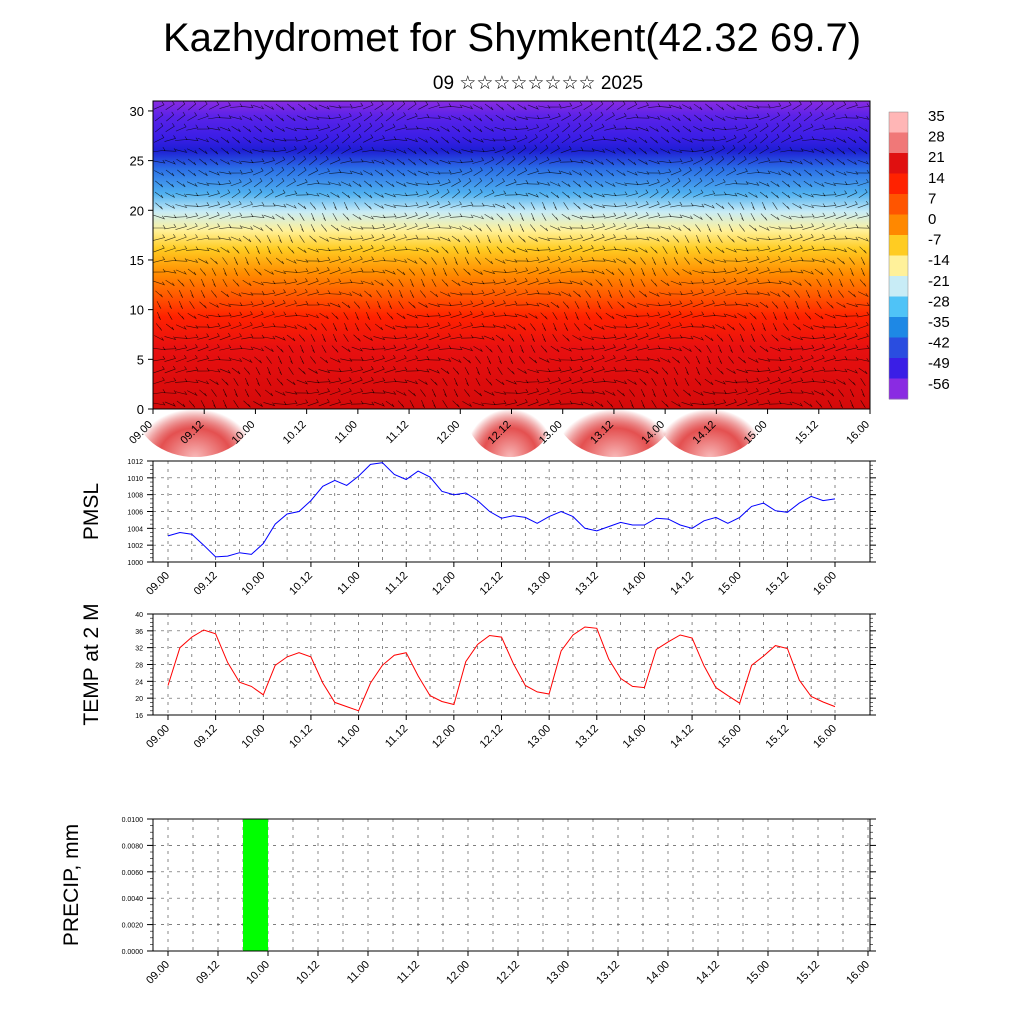 This screenshot has width=1024, height=1024. Describe the element at coordinates (682, 737) in the screenshot. I see `x-tick-label: 14.12` at that location.